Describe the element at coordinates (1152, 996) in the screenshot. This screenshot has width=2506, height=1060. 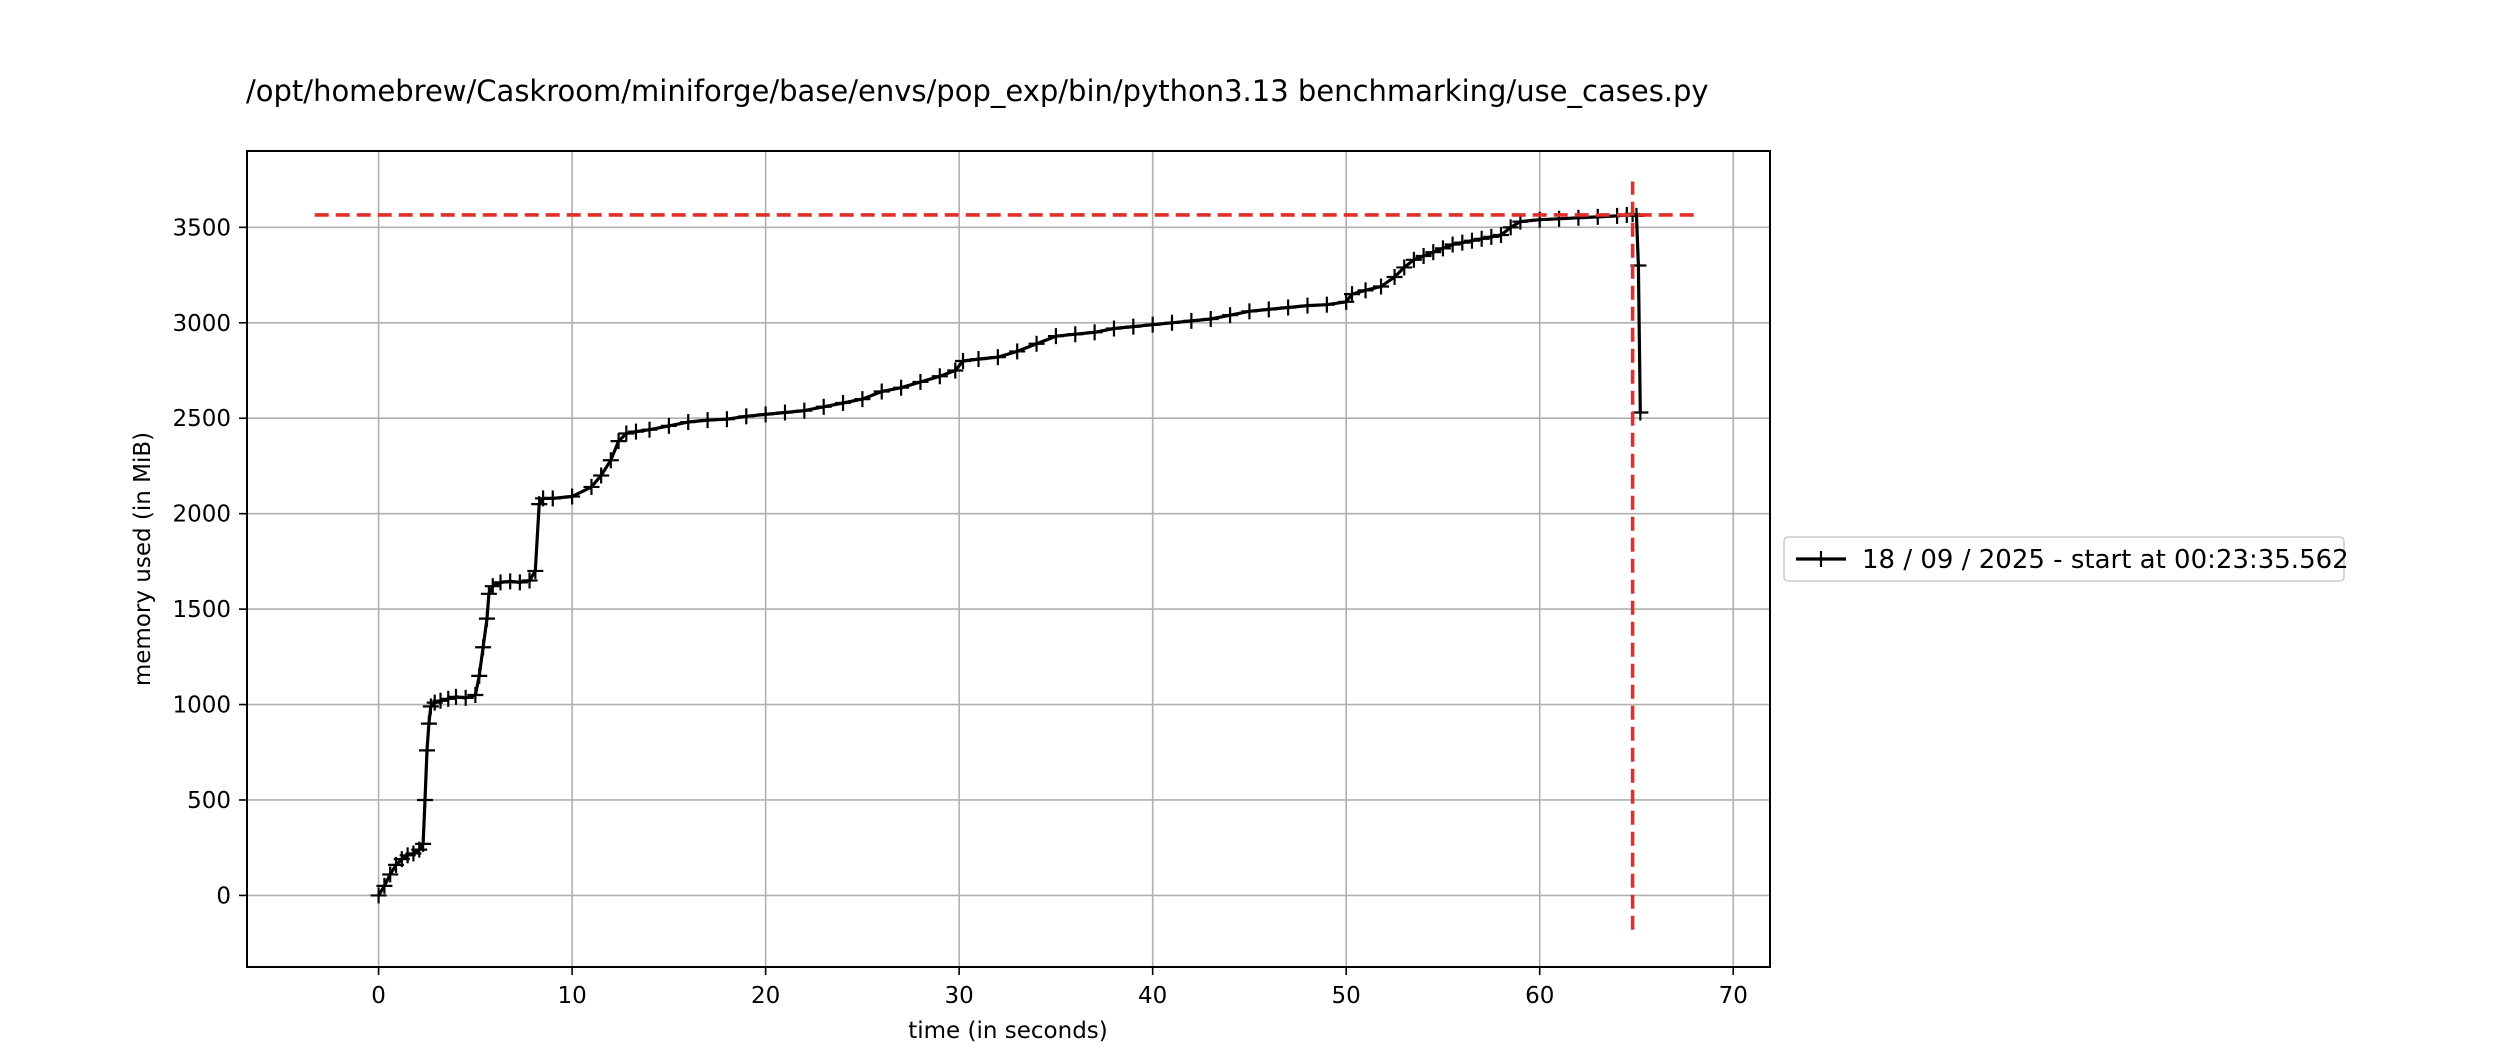
I see `x-tick-label: 40` at that location.